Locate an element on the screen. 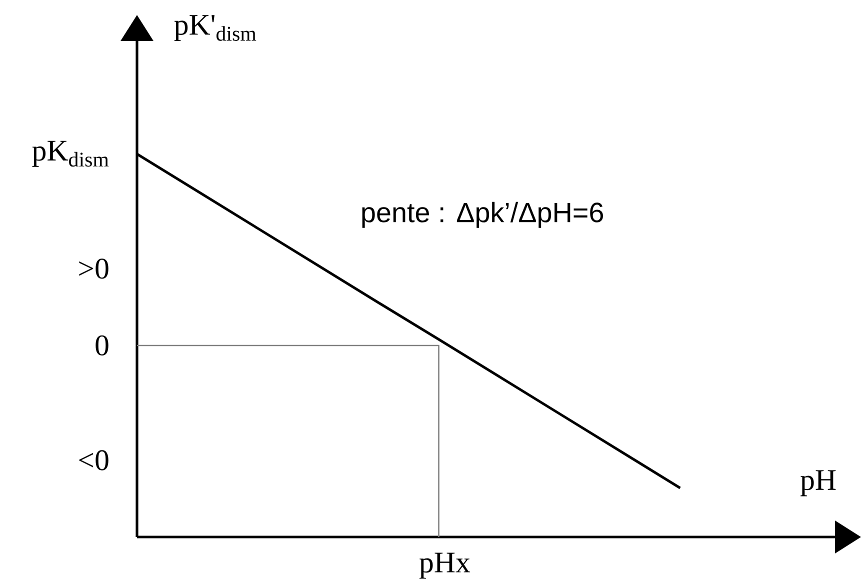 The height and width of the screenshot is (584, 866). annotation: 0 is located at coordinates (102, 345).